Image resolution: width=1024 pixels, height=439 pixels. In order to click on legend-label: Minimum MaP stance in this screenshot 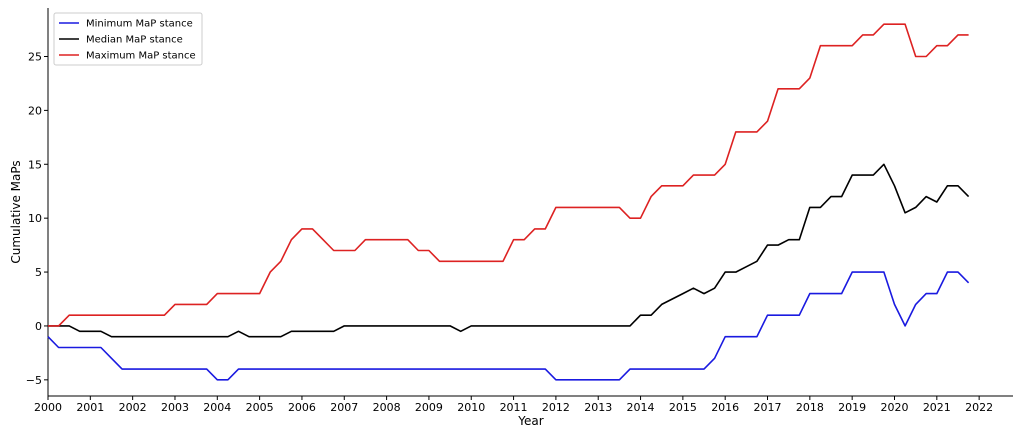, I will do `click(139, 24)`.